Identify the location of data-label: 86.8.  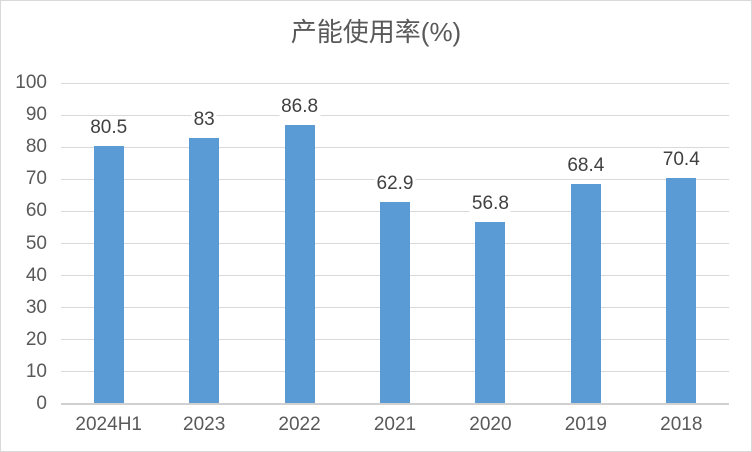
(300, 107).